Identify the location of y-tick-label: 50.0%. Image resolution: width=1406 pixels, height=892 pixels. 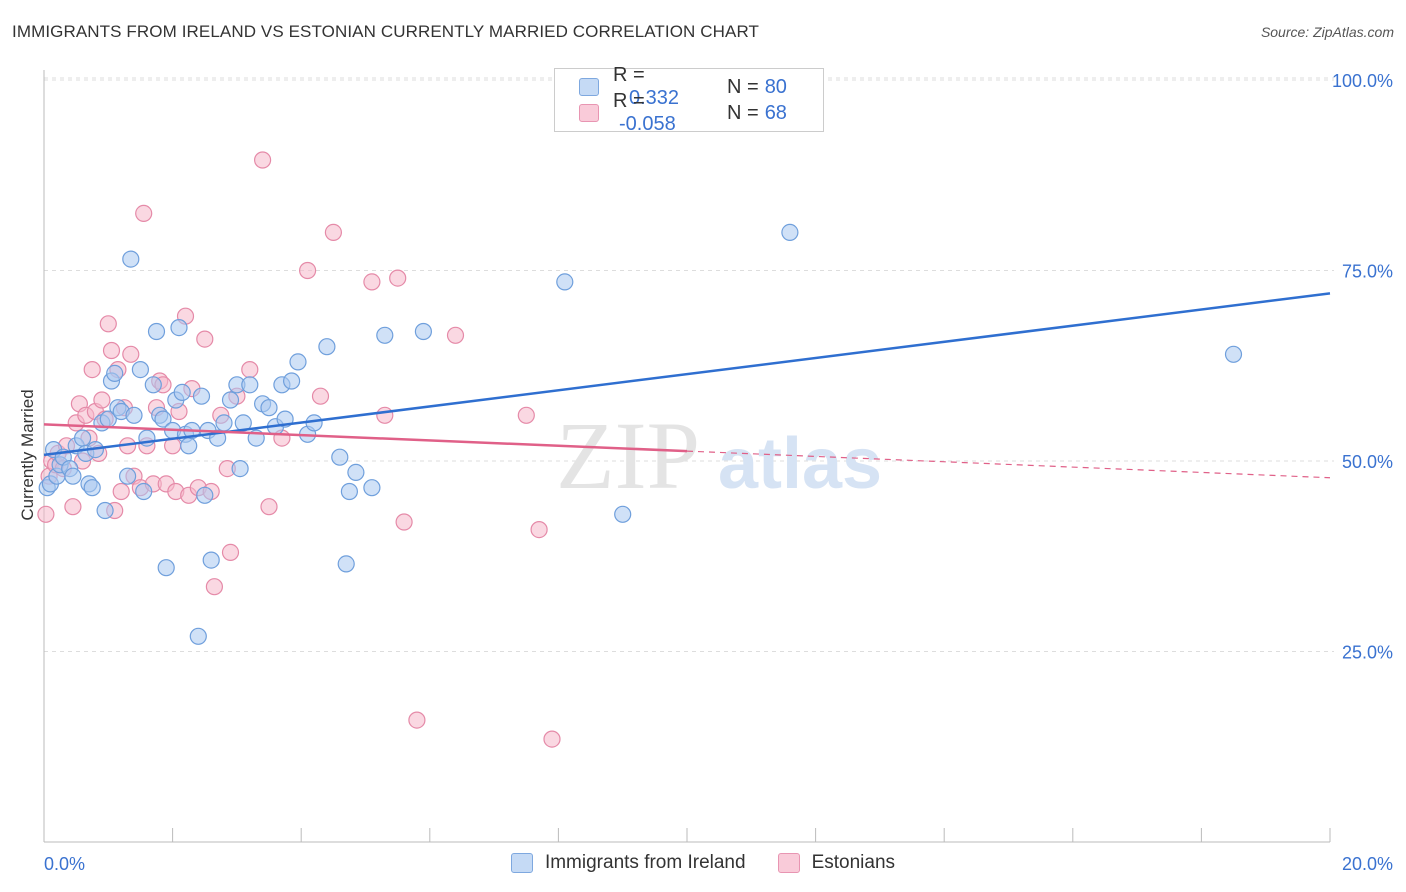
(1367, 462).